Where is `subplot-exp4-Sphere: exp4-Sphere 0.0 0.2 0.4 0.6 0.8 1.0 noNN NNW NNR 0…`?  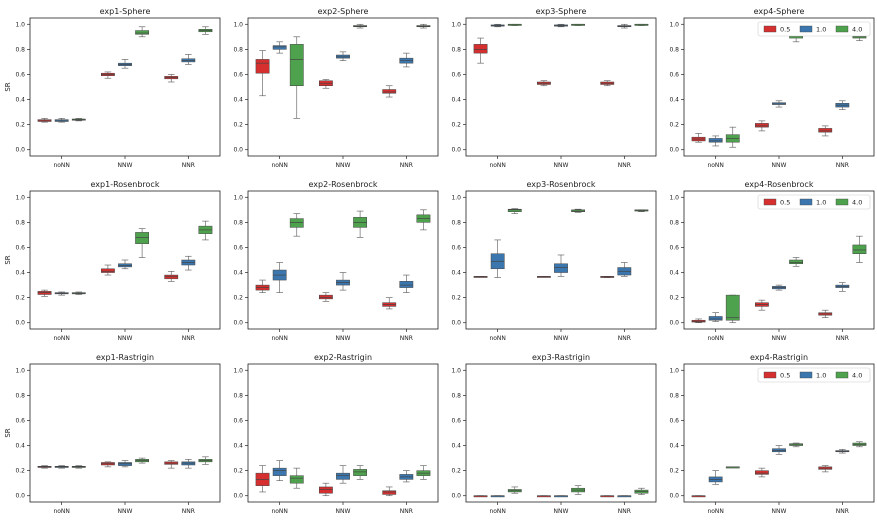 subplot-exp4-Sphere: exp4-Sphere 0.0 0.2 0.4 0.6 0.8 1.0 noNN NNW NNR 0… is located at coordinates (772, 88).